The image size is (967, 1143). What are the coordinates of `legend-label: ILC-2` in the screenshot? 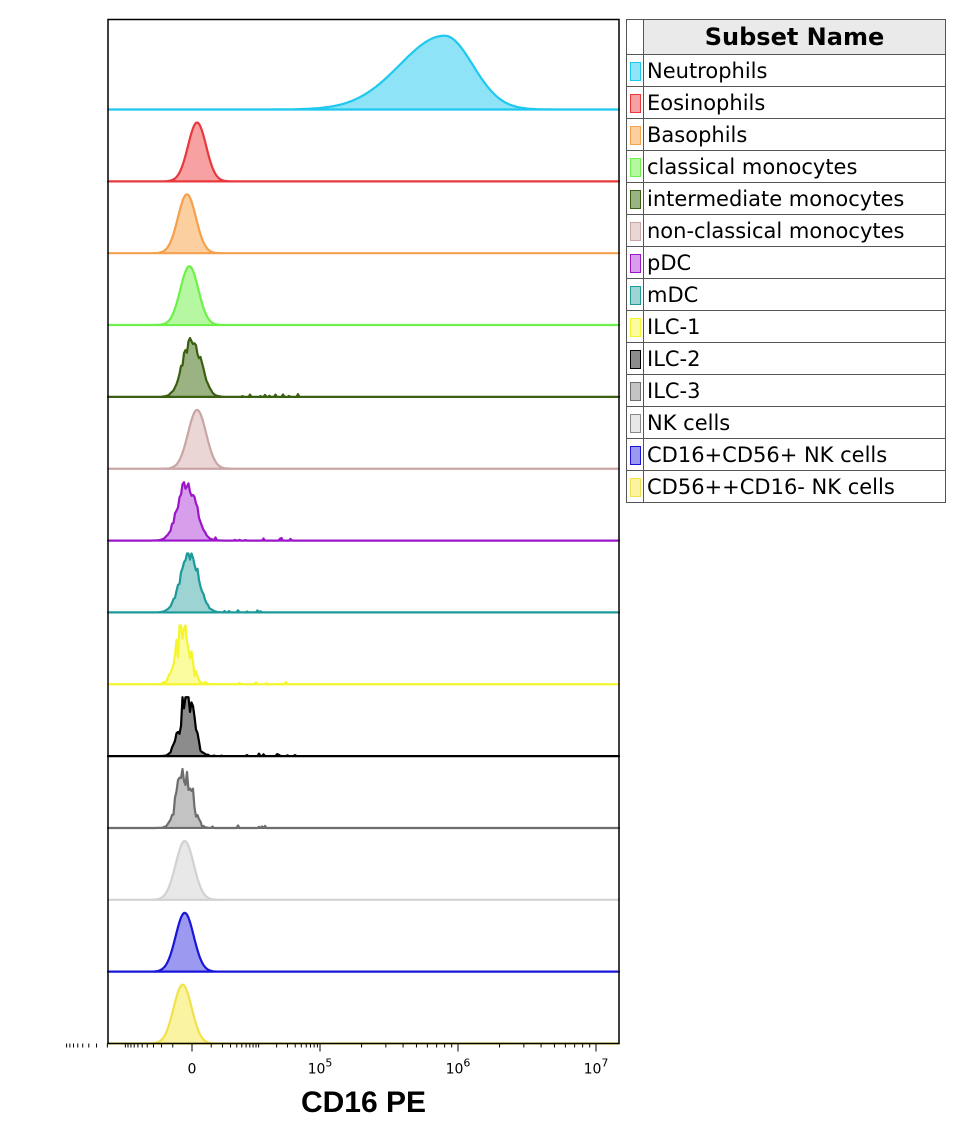 It's located at (794, 358).